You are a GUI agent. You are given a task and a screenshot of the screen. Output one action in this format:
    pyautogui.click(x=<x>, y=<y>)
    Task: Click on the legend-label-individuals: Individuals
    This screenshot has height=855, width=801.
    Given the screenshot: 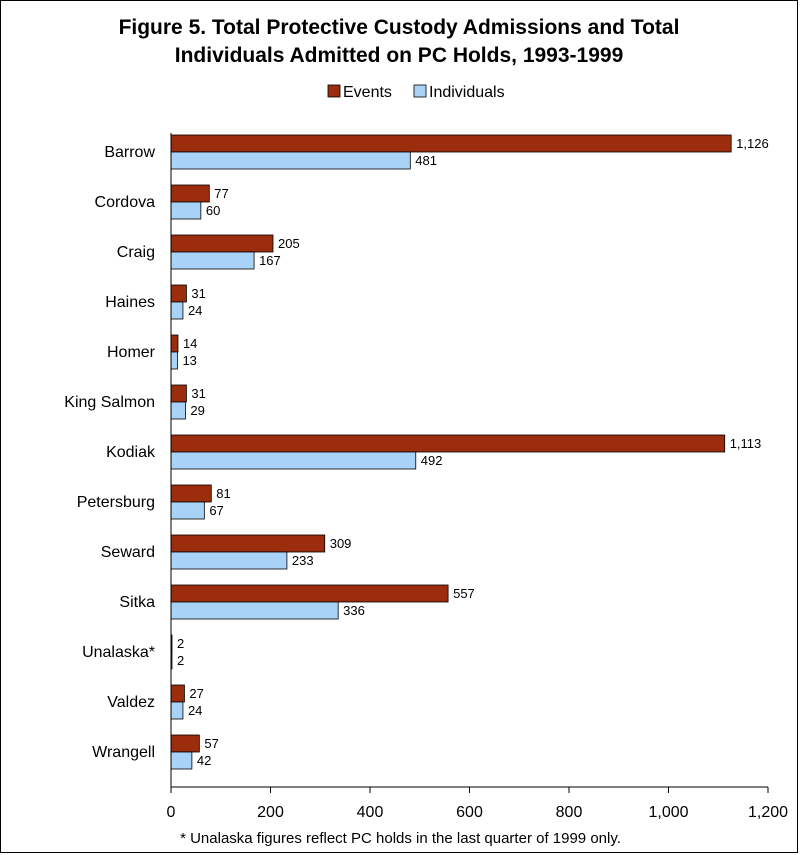 What is the action you would take?
    pyautogui.click(x=467, y=92)
    